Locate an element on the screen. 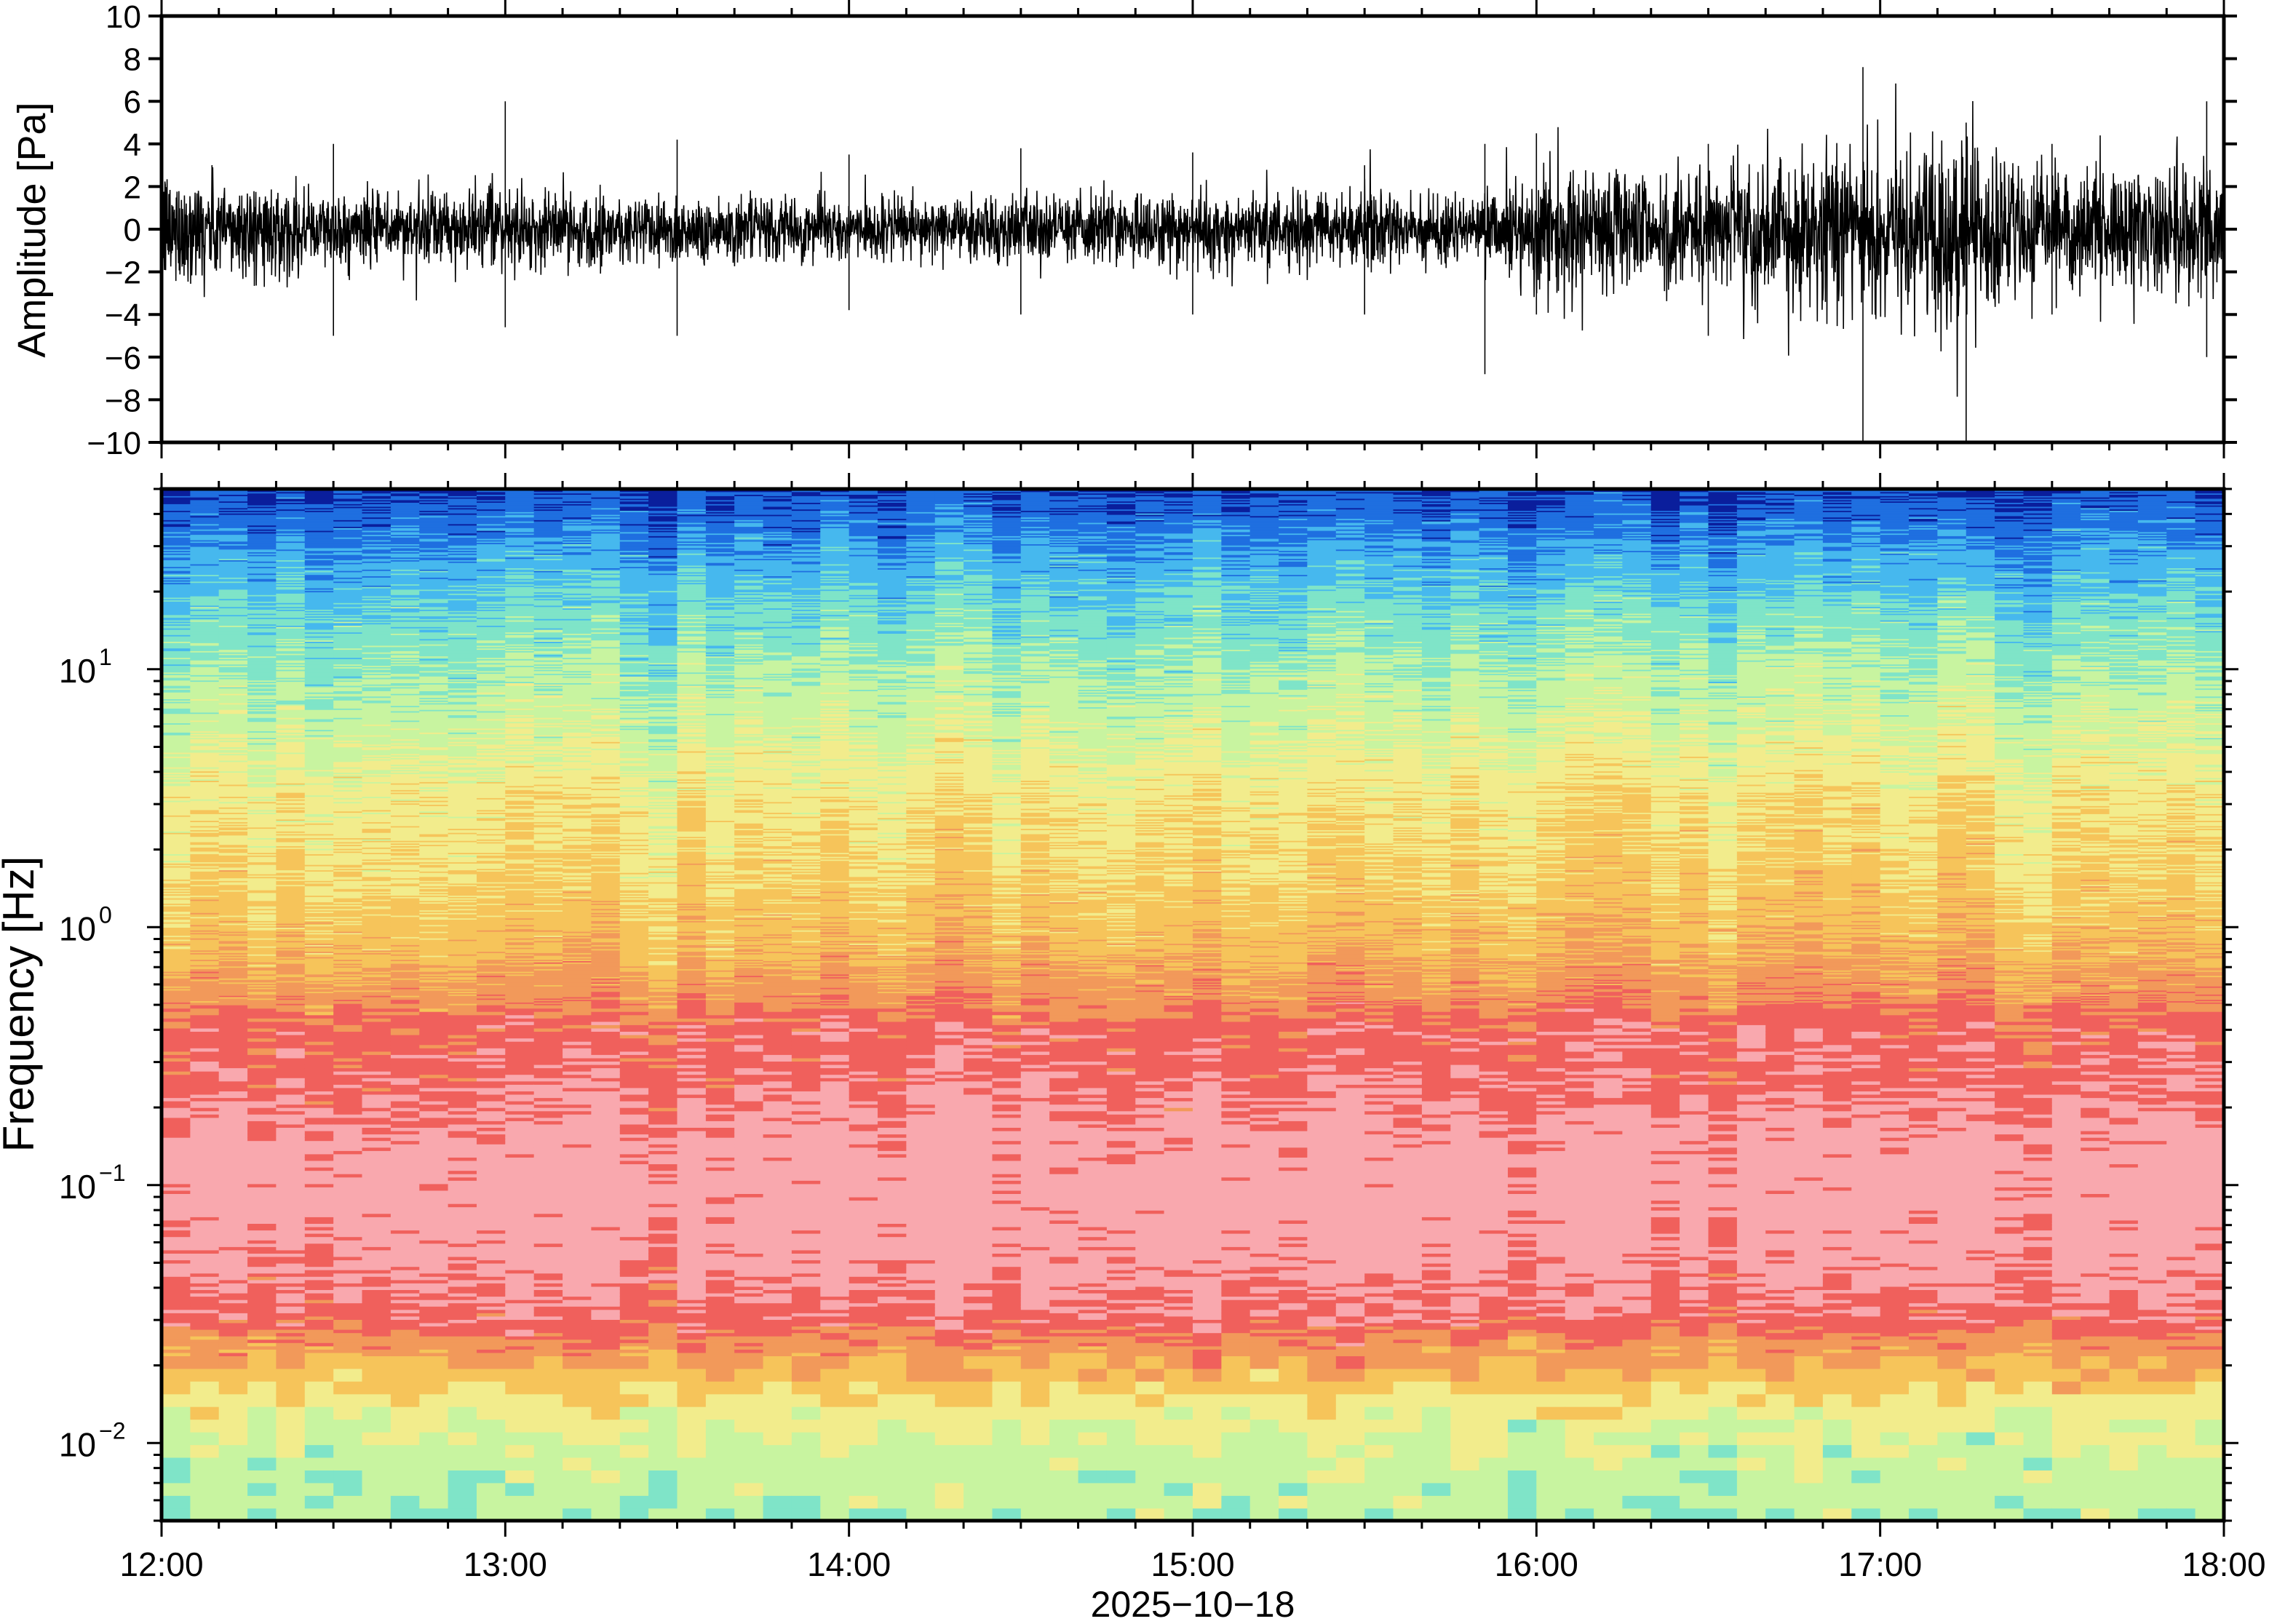 The image size is (2269, 1624). waveform-y-tick-label: 6 is located at coordinates (133, 102).